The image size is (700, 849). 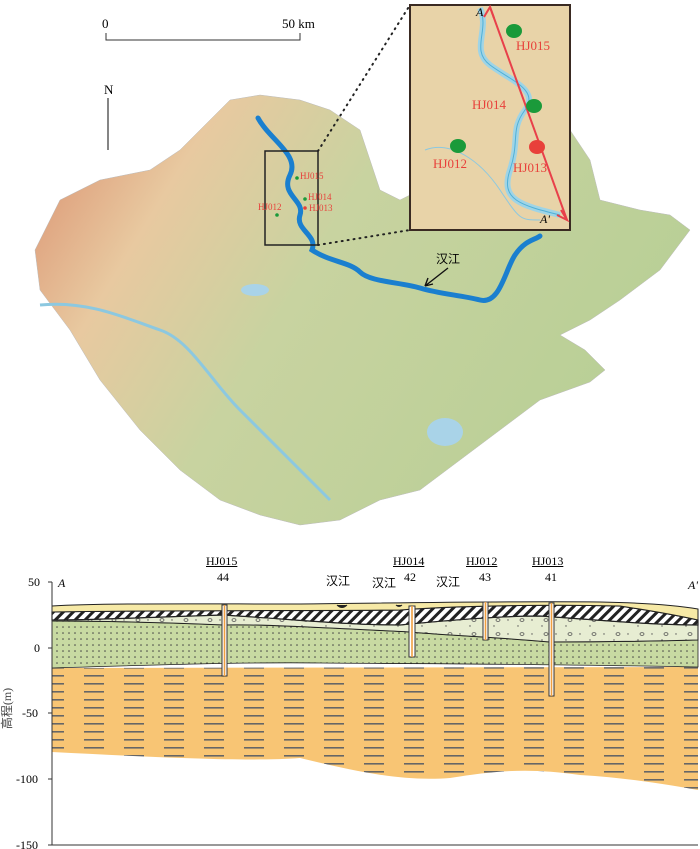 What do you see at coordinates (375, 611) in the screenshot?
I see `layer-top-soil` at bounding box center [375, 611].